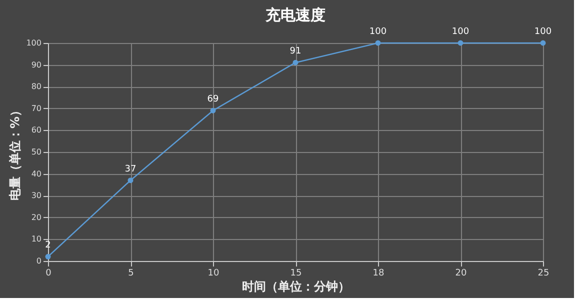 This screenshot has height=305, width=583. What do you see at coordinates (49, 273) in the screenshot?
I see `x-tick-label: 0` at bounding box center [49, 273].